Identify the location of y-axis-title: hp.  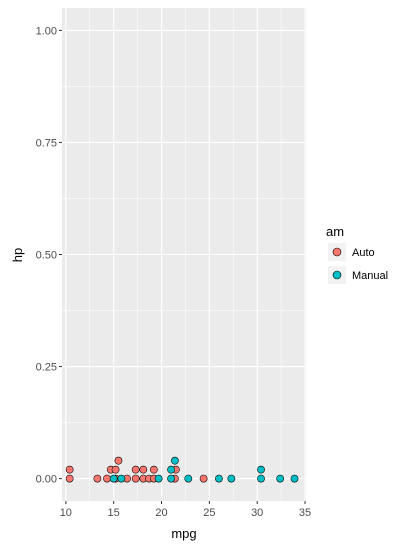
(17, 255).